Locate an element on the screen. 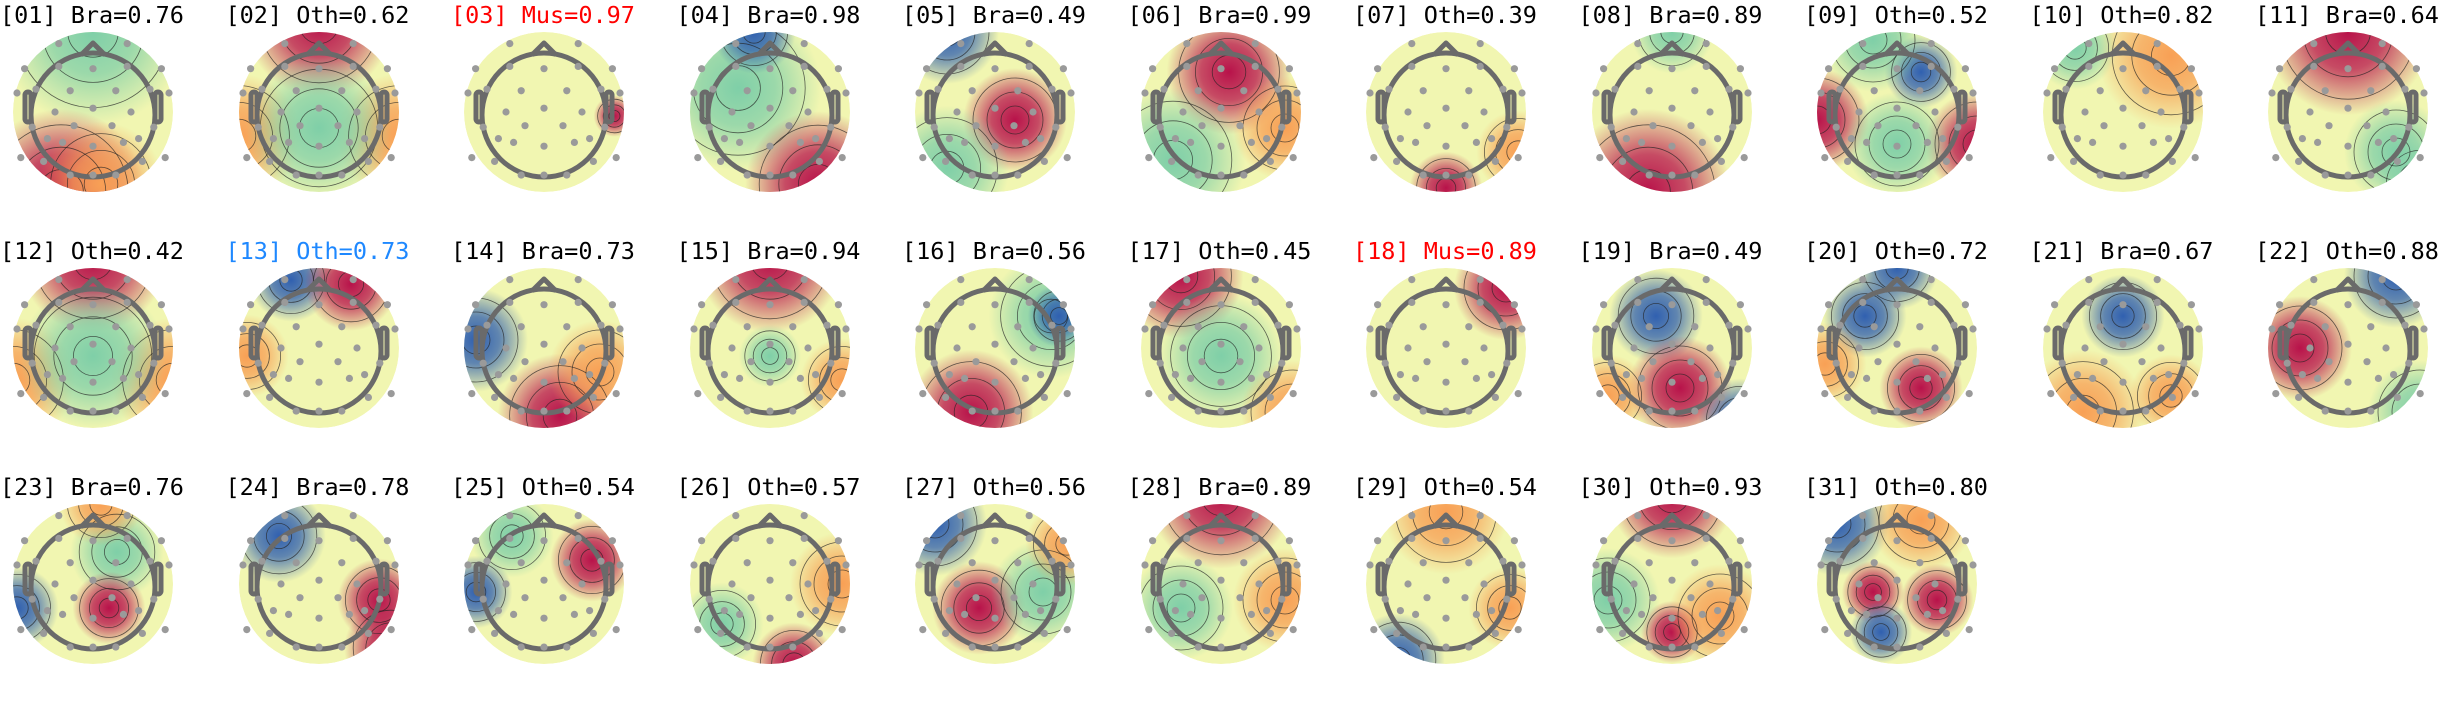  ica-component-4: [04] Bra=0.98 is located at coordinates (789, 118).